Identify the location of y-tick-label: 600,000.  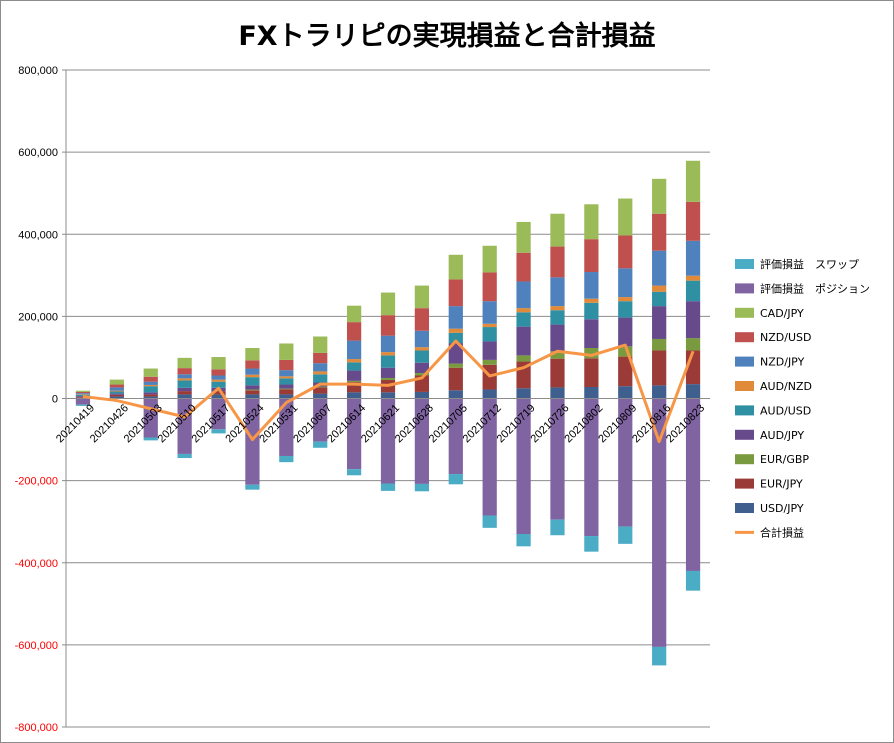
(38, 153).